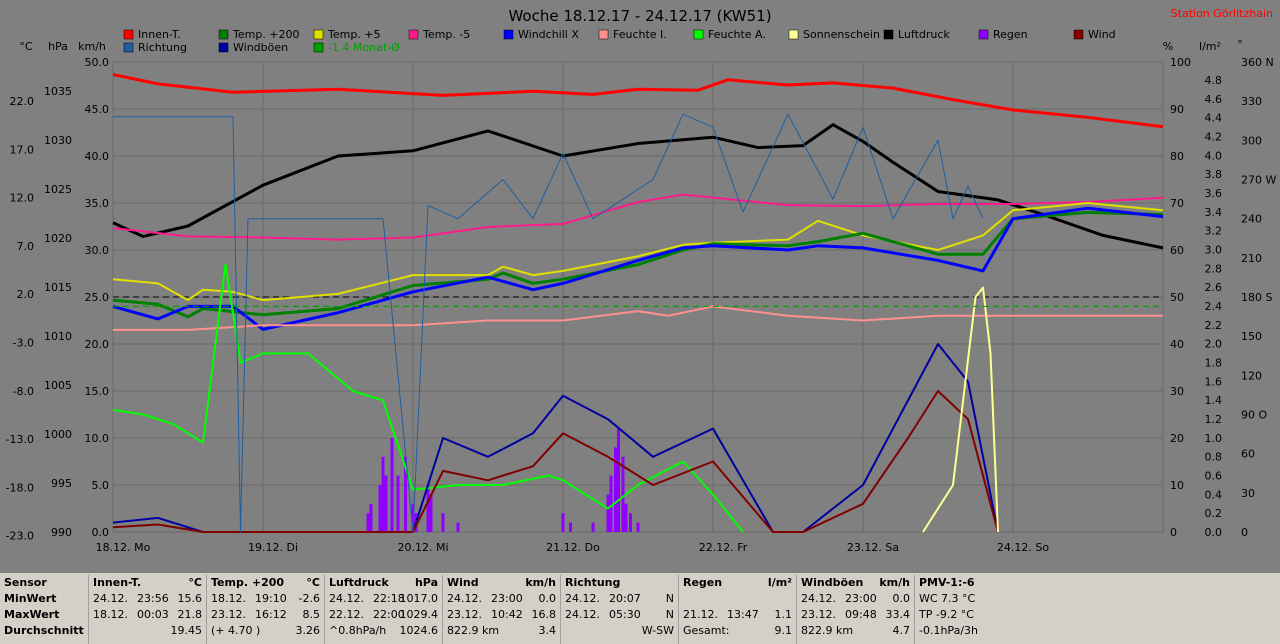  Describe the element at coordinates (358, 630) in the screenshot. I see `footer-date: ^0.8hPa/h` at that location.